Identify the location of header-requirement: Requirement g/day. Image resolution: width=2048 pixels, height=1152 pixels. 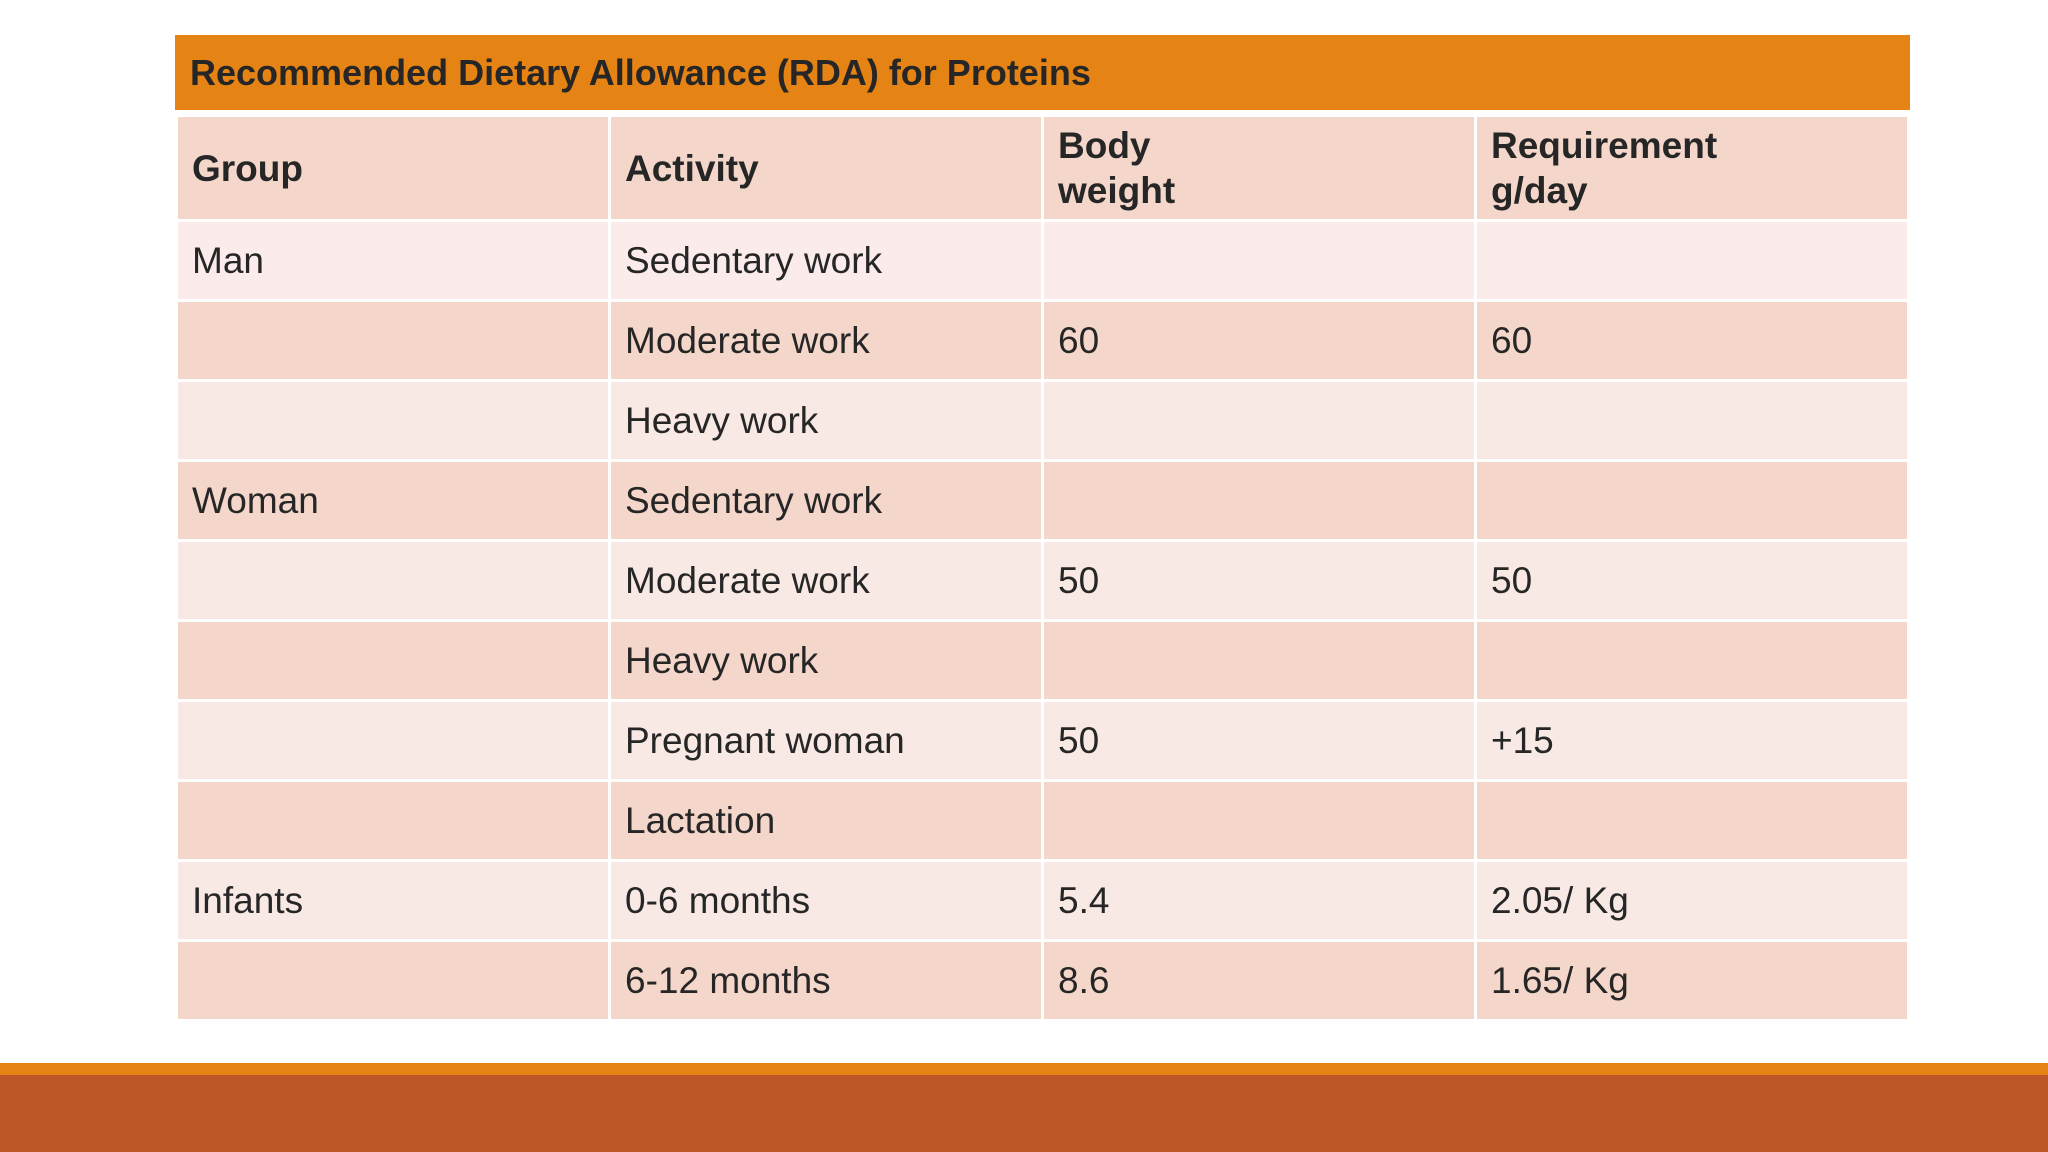
(1692, 168).